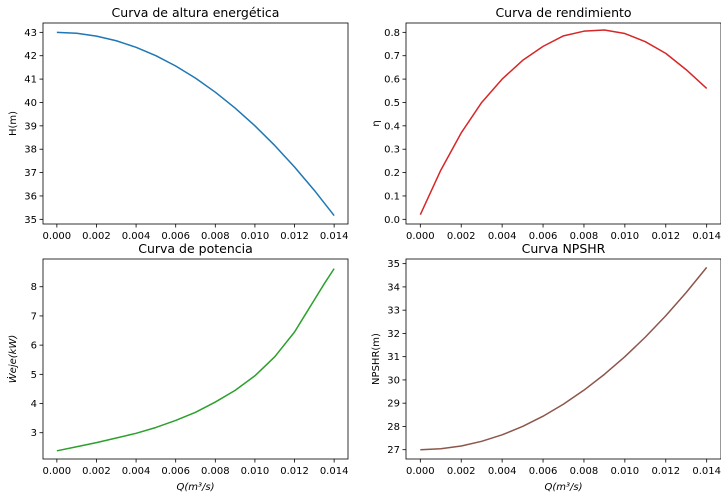  Describe the element at coordinates (376, 359) in the screenshot. I see `chart-4-y-axis-label: NPSHR(m)` at that location.